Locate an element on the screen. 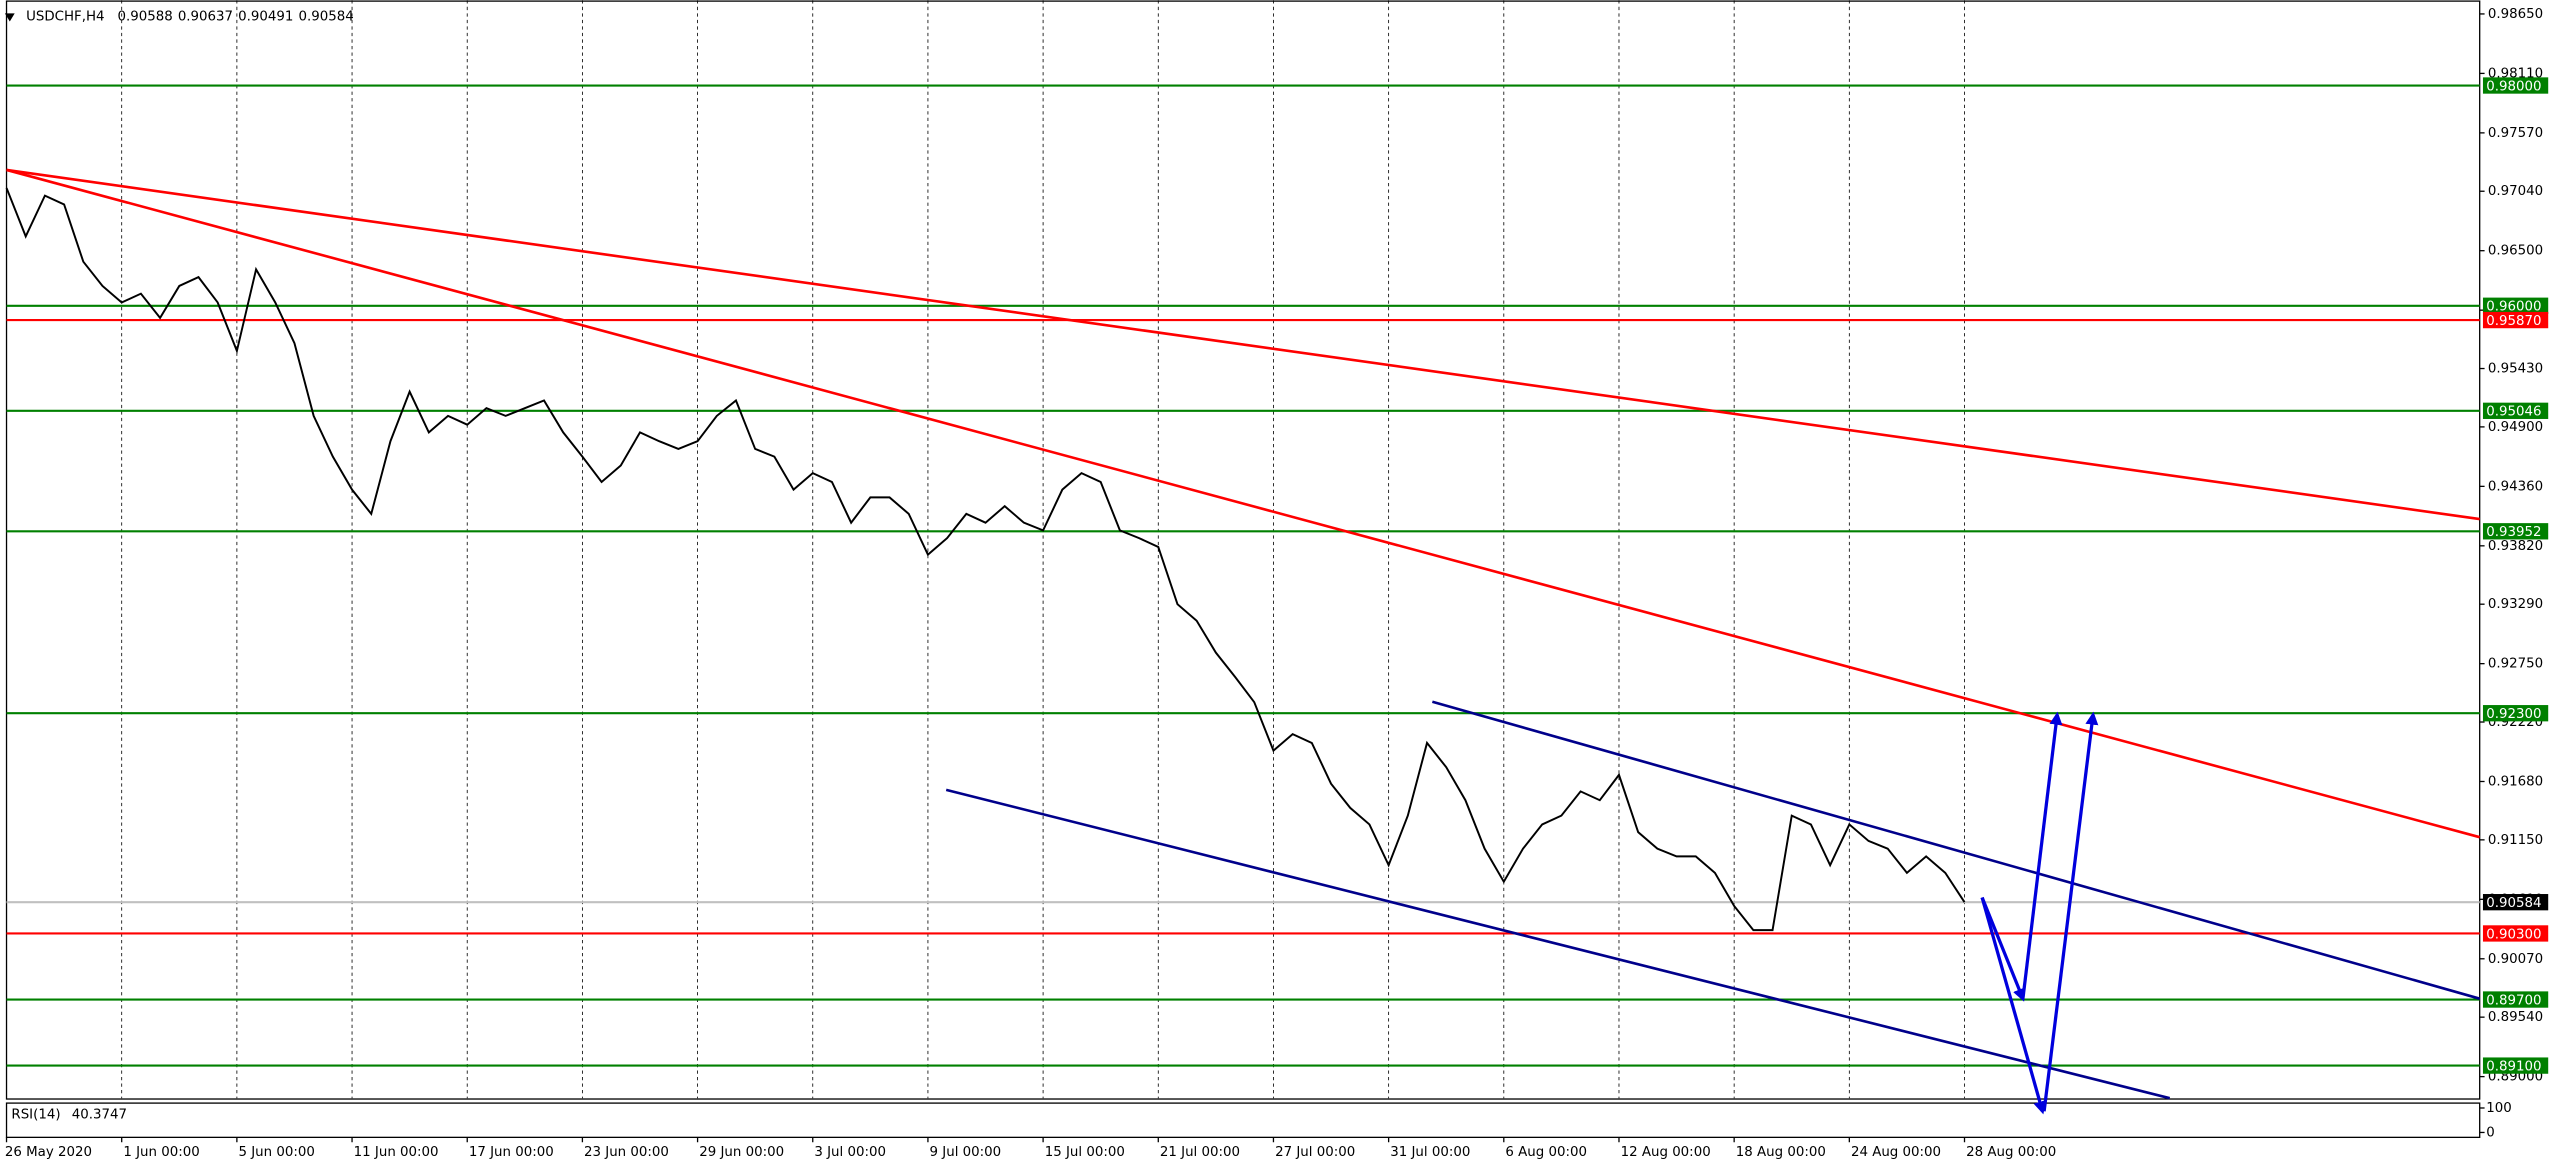 Image resolution: width=2558 pixels, height=1167 pixels. level-label: 0.98000 is located at coordinates (2513, 86).